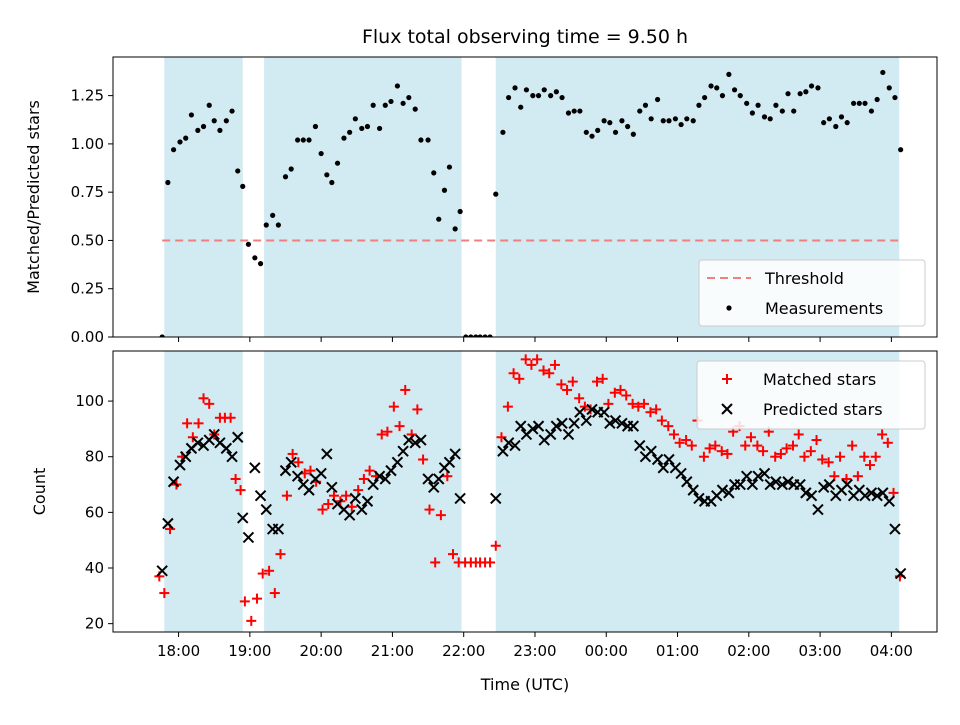 The width and height of the screenshot is (960, 725). I want to click on y-tick-label: 60, so click(94, 512).